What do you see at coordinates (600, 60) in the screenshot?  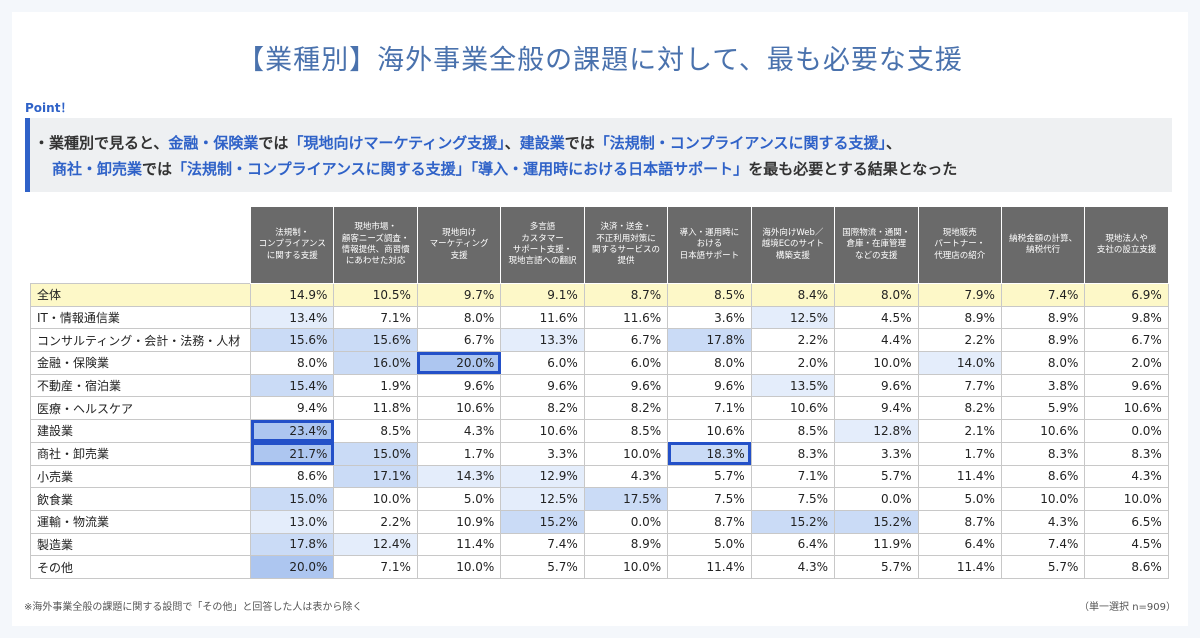 I see `title: 【業種別】海外事業全般の課題に対して、最も必要な支援` at bounding box center [600, 60].